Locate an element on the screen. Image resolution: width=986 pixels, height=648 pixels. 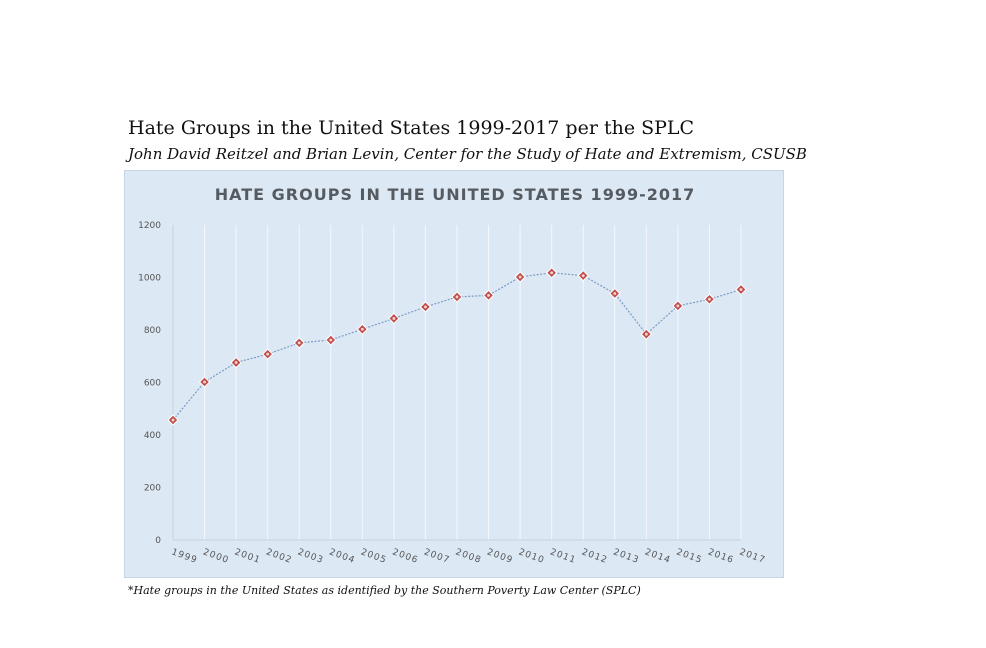
x-tick-label-2001: 2001 is located at coordinates (247, 556).